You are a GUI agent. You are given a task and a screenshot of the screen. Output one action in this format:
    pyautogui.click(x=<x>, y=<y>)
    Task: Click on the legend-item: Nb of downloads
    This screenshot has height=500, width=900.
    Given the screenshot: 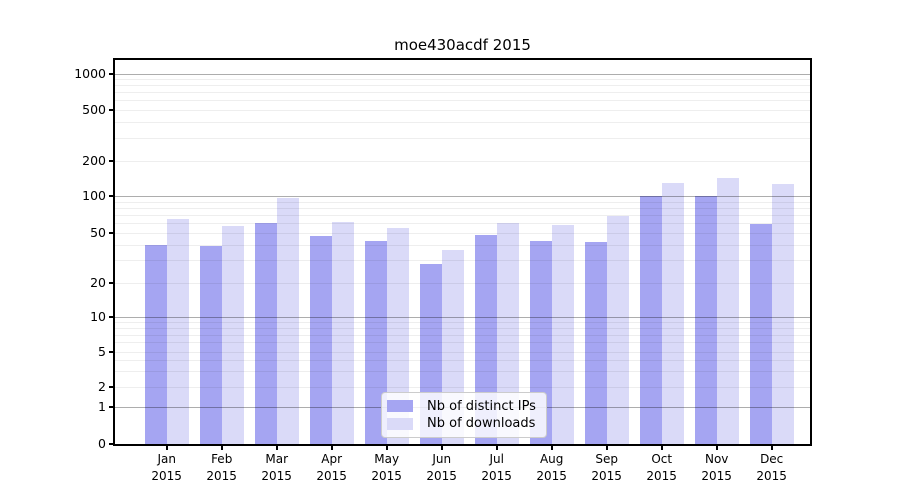 What is the action you would take?
    pyautogui.click(x=462, y=423)
    